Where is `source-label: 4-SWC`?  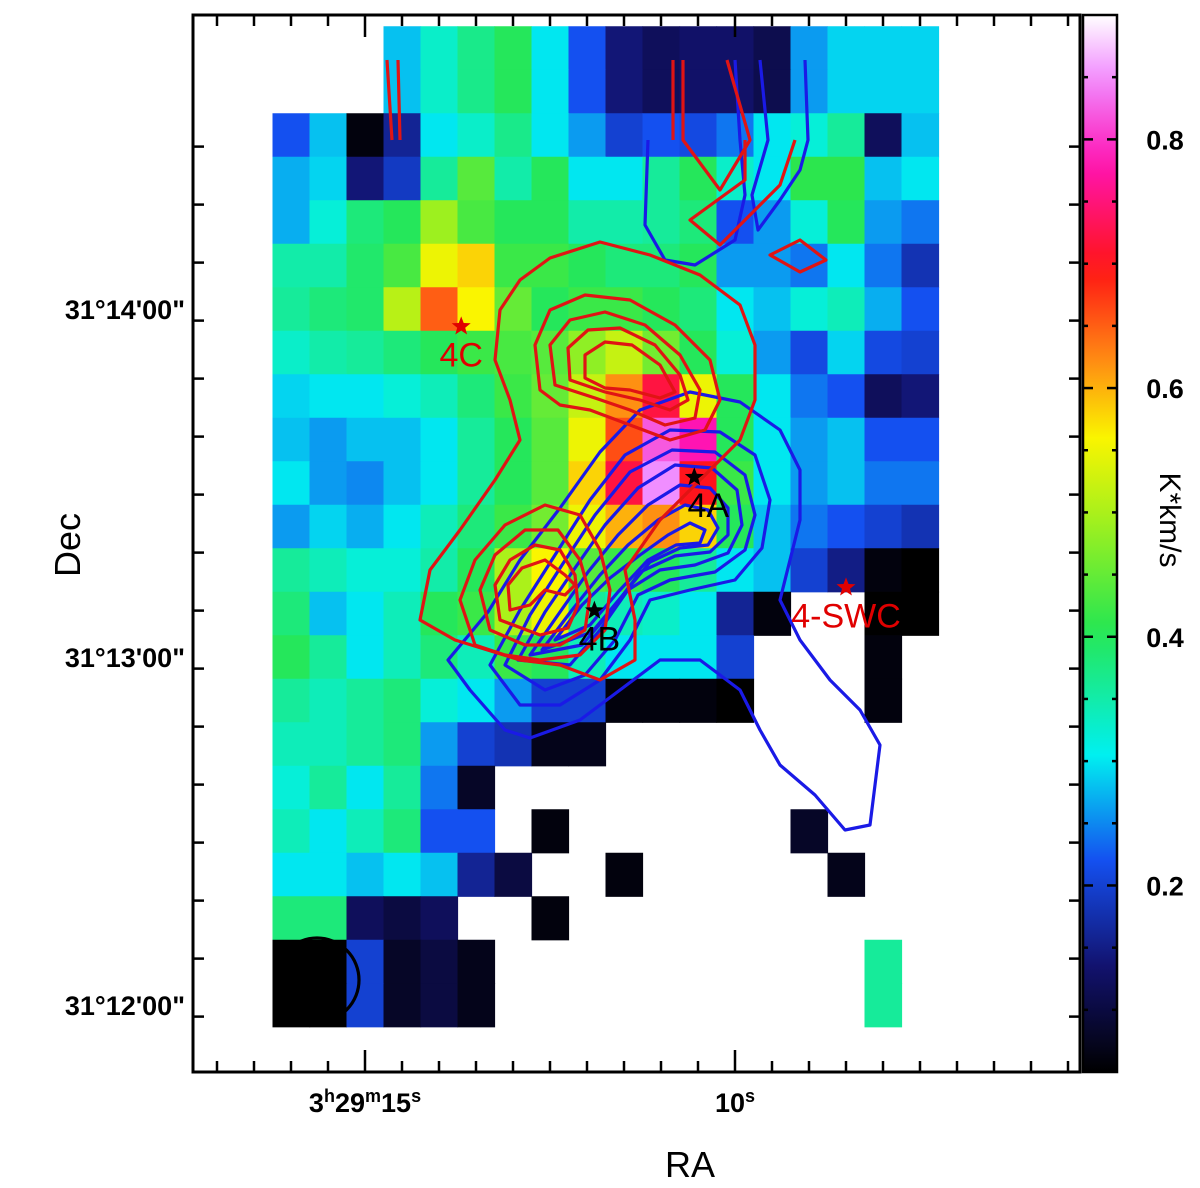 source-label: 4-SWC is located at coordinates (846, 616).